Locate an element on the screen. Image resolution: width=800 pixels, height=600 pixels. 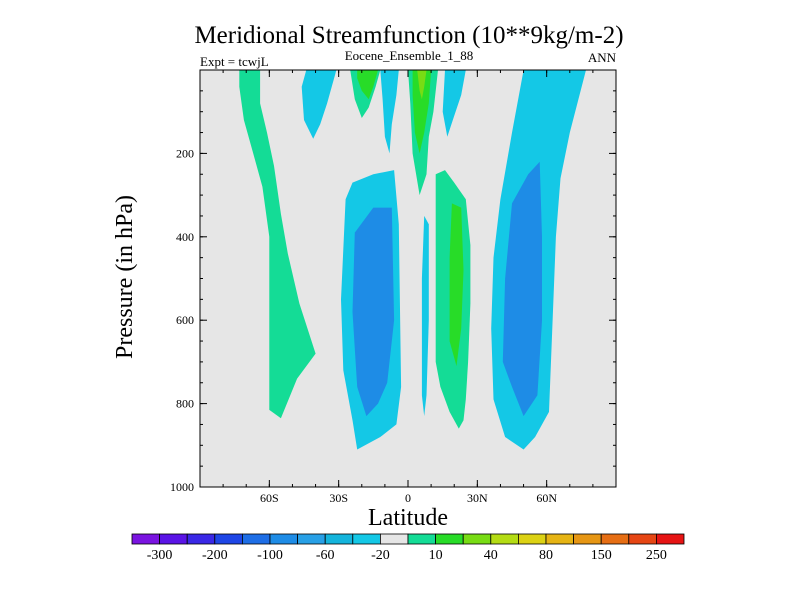
y-tick-label: 600 is located at coordinates (185, 320).